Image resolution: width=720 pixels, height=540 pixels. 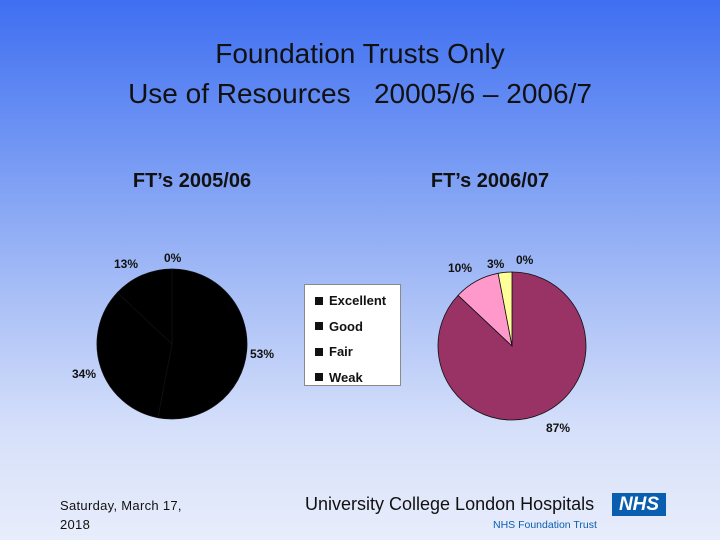 What do you see at coordinates (121, 515) in the screenshot?
I see `footer-date: Saturday, March 17, 2018` at bounding box center [121, 515].